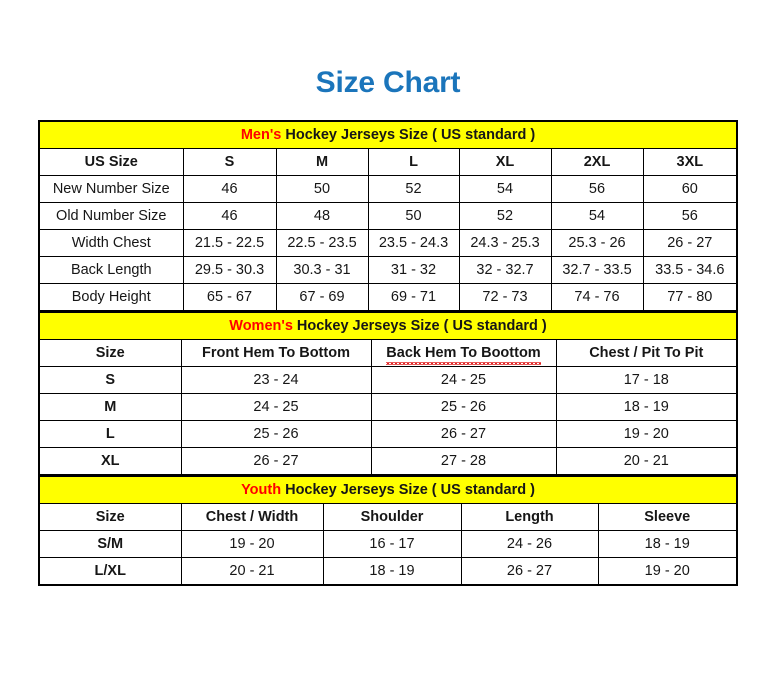 Image resolution: width=776 pixels, height=692 pixels. I want to click on mens-cell-4-0: 65 - 67, so click(229, 297).